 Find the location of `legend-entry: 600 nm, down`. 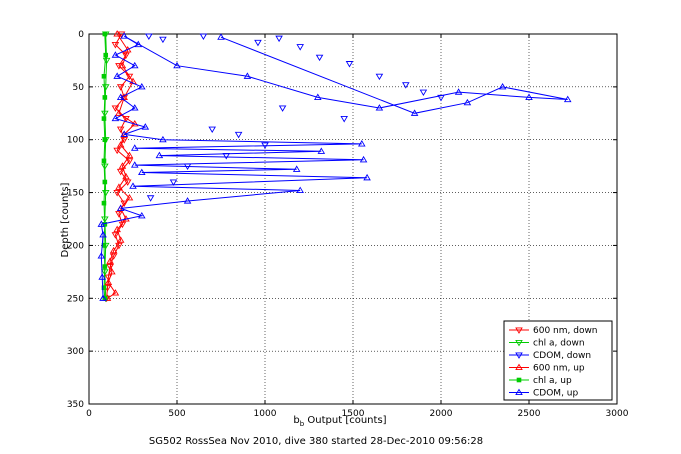

legend-entry: 600 nm, down is located at coordinates (565, 331).